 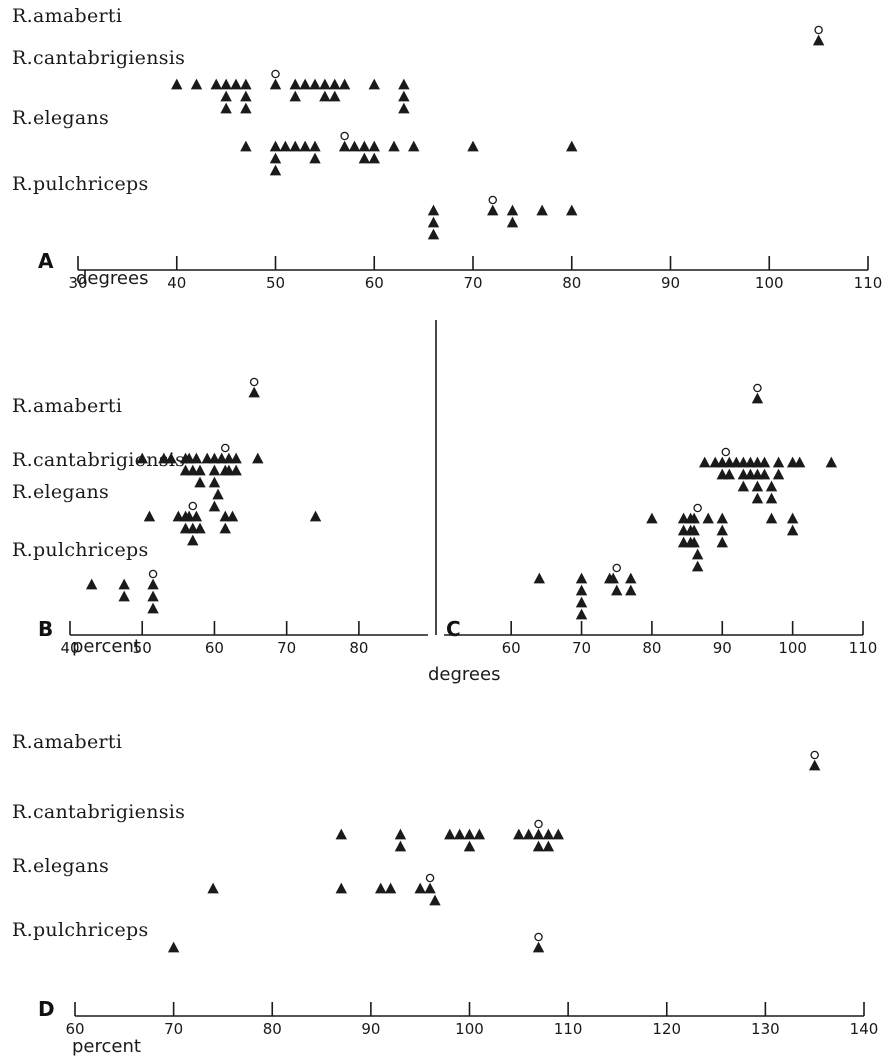 I want to click on panel-b-tick-label: 70, so click(x=286, y=648).